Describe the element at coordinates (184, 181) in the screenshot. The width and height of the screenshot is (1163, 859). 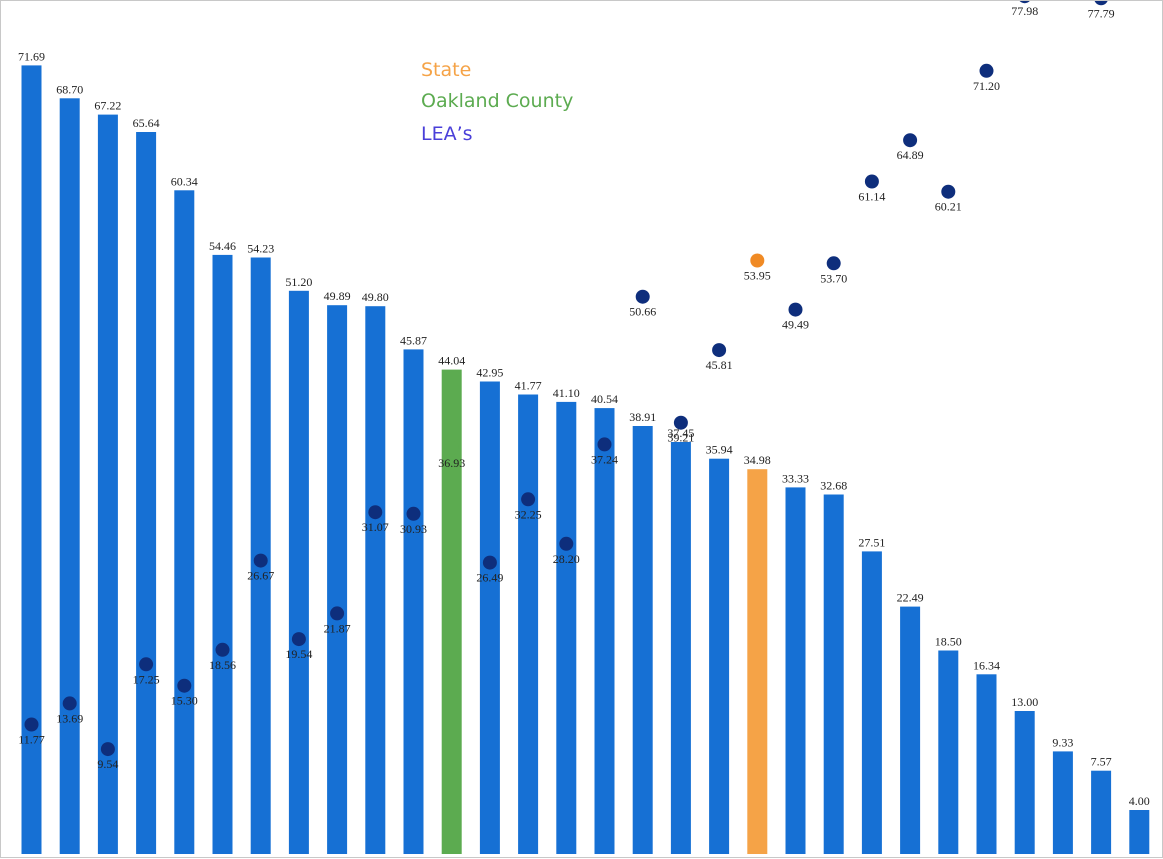
I see `bar-label-5: 60.34` at that location.